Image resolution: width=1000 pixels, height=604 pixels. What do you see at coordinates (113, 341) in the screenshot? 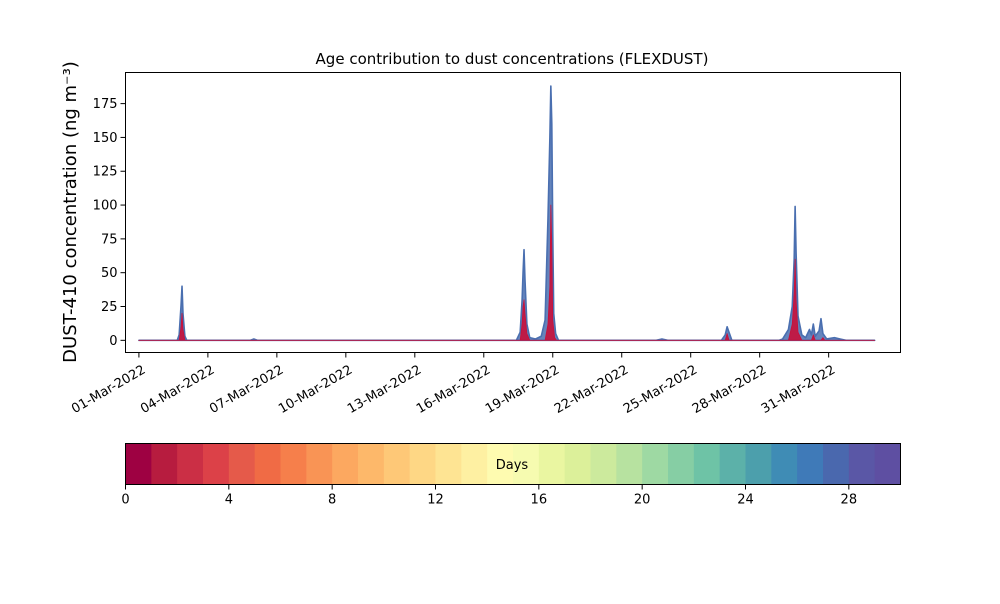
I see `y-tick-label: 0` at bounding box center [113, 341].